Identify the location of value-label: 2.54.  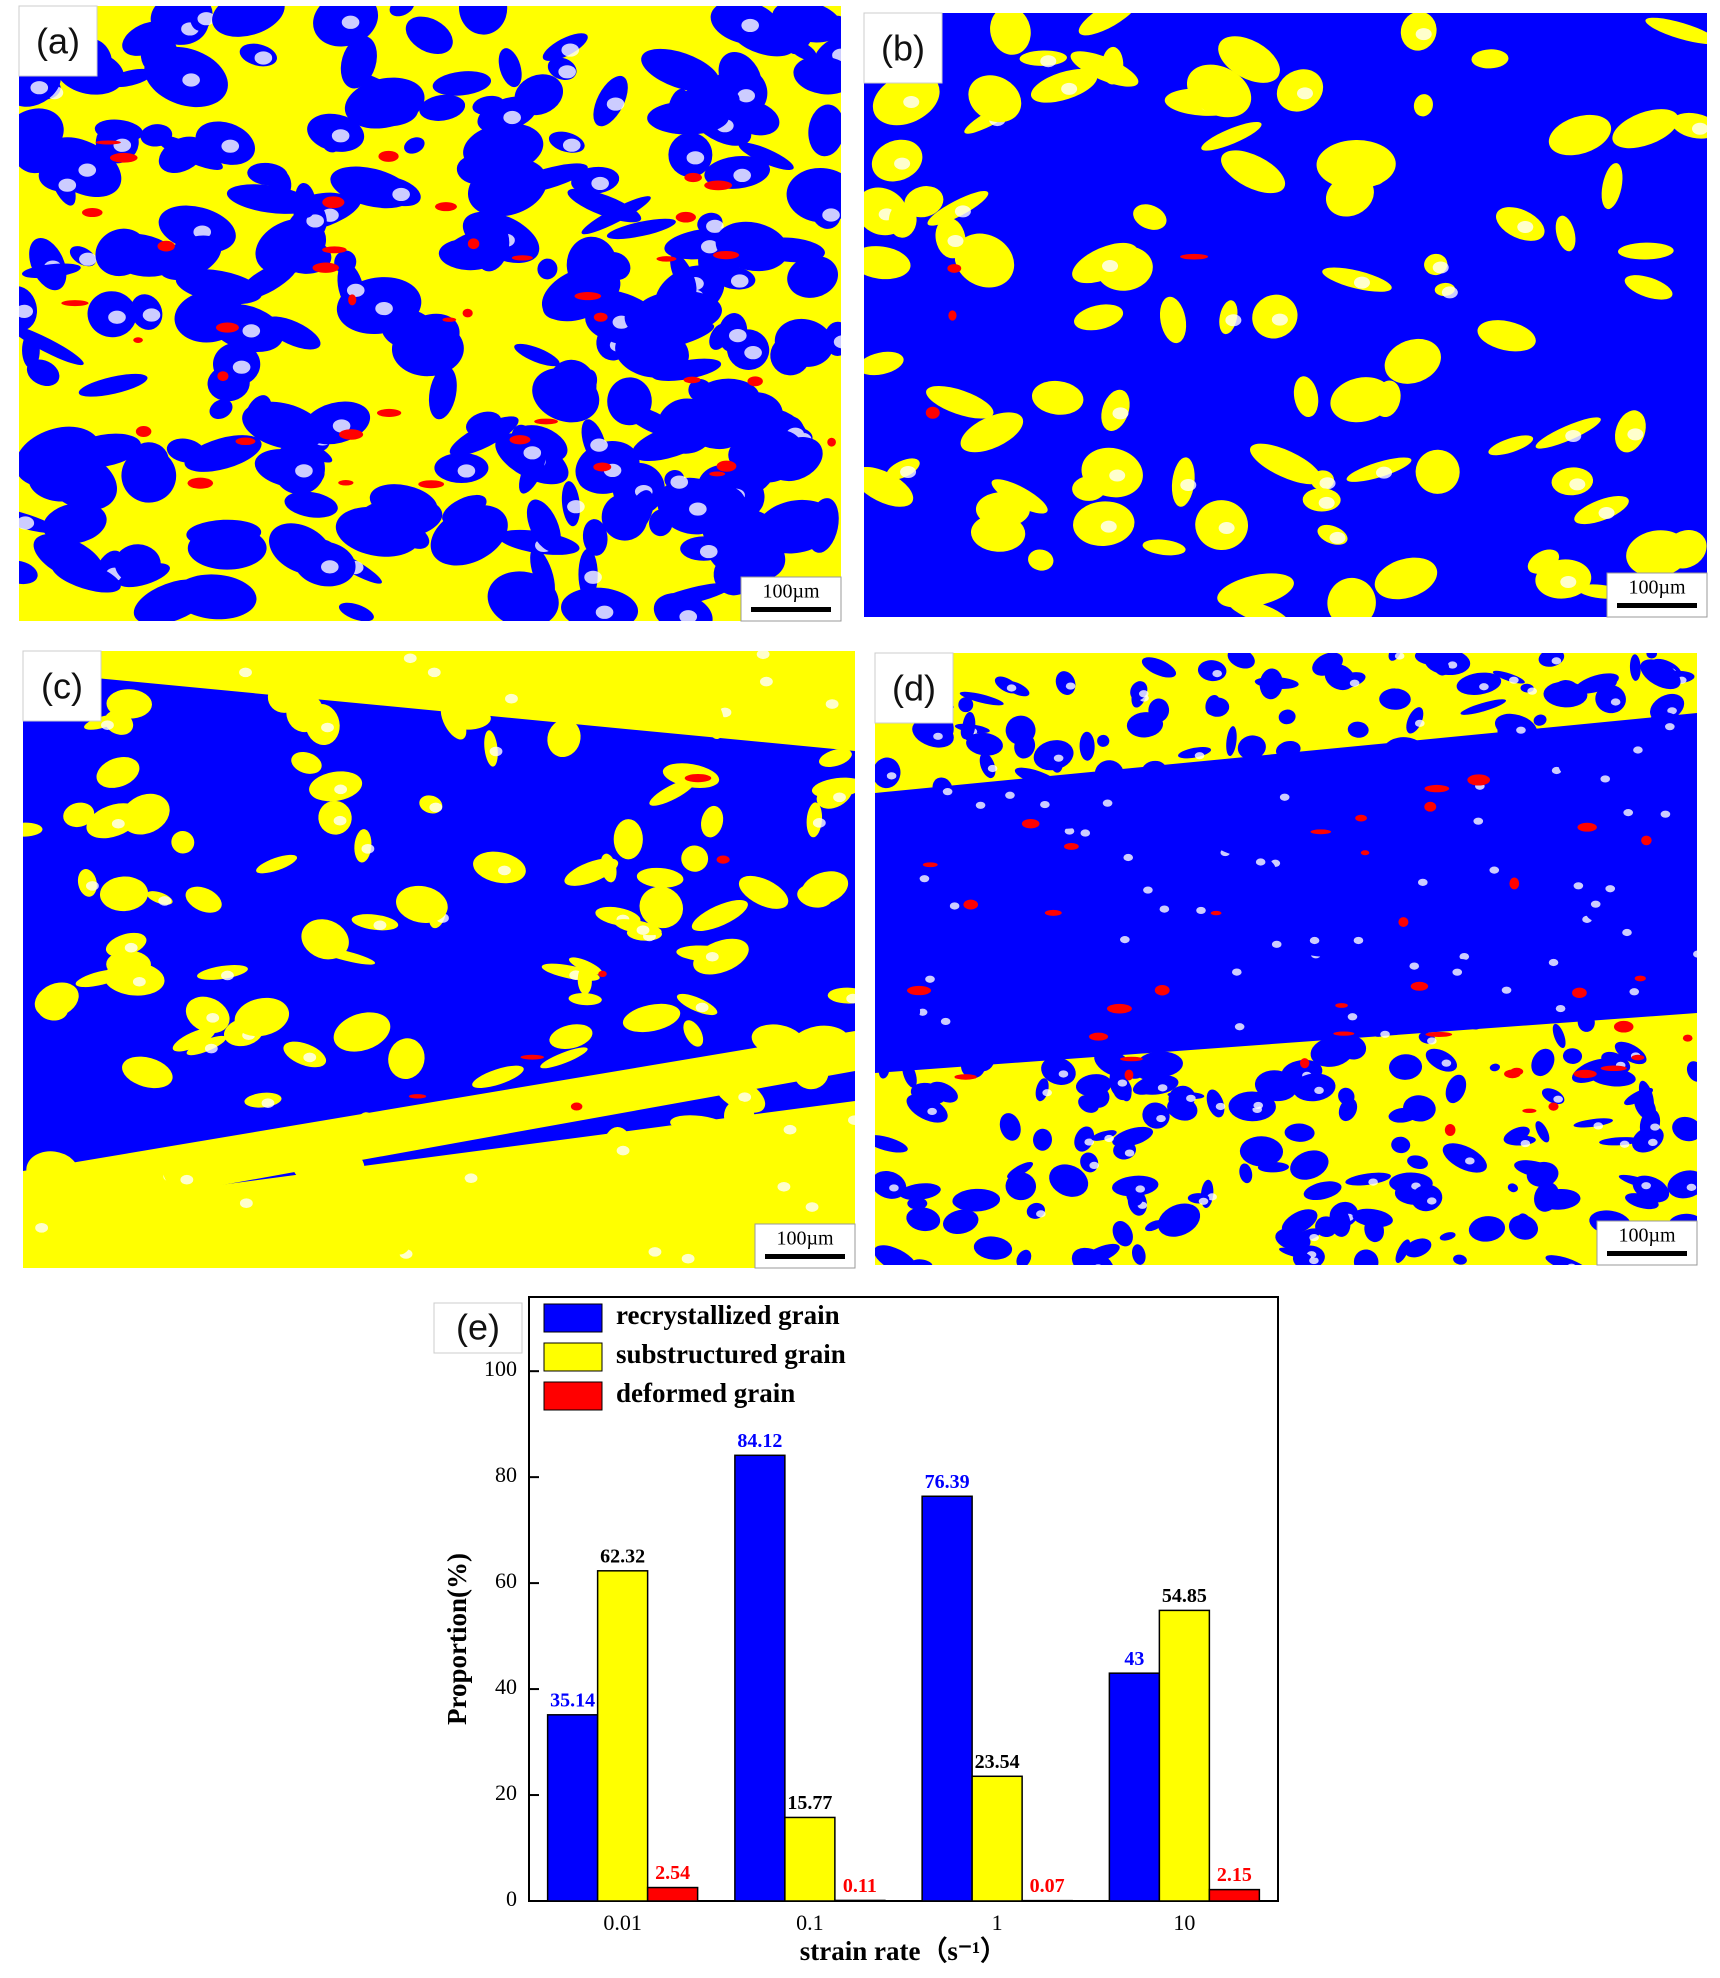
(672, 1873).